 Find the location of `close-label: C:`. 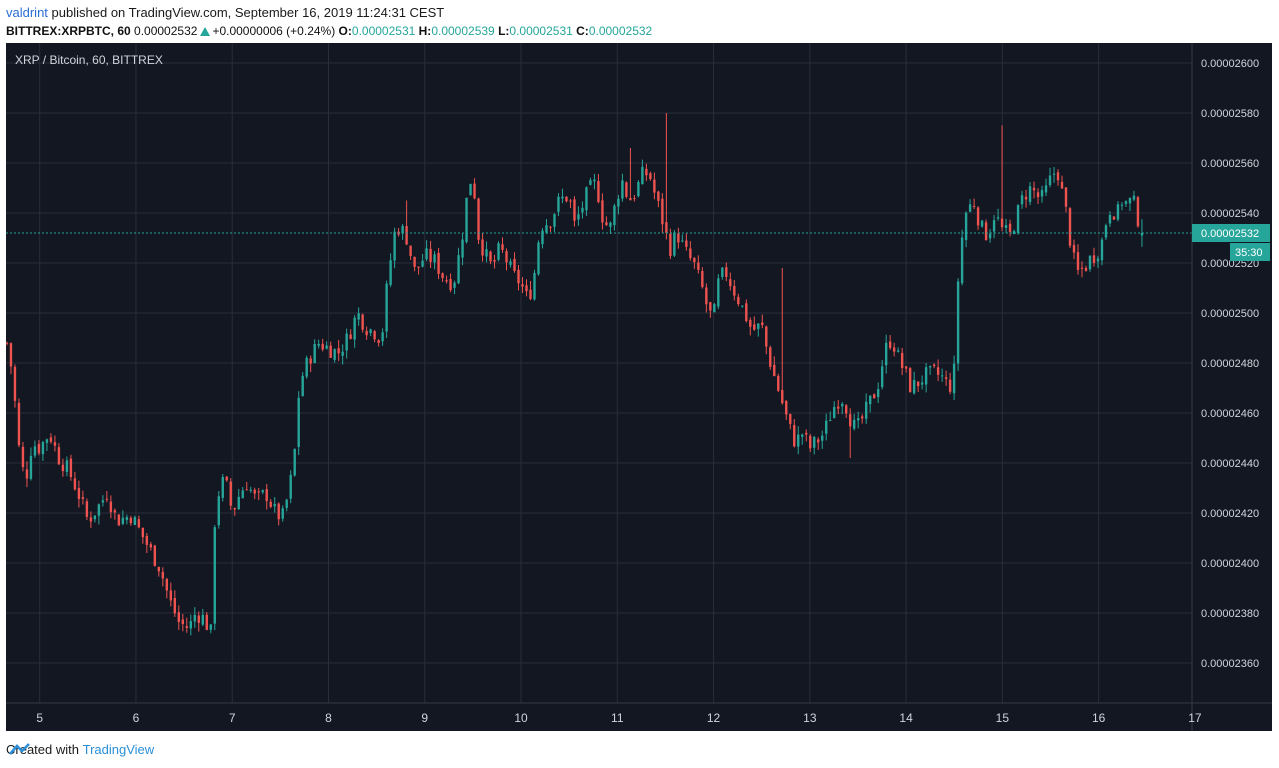

close-label: C: is located at coordinates (582, 31).